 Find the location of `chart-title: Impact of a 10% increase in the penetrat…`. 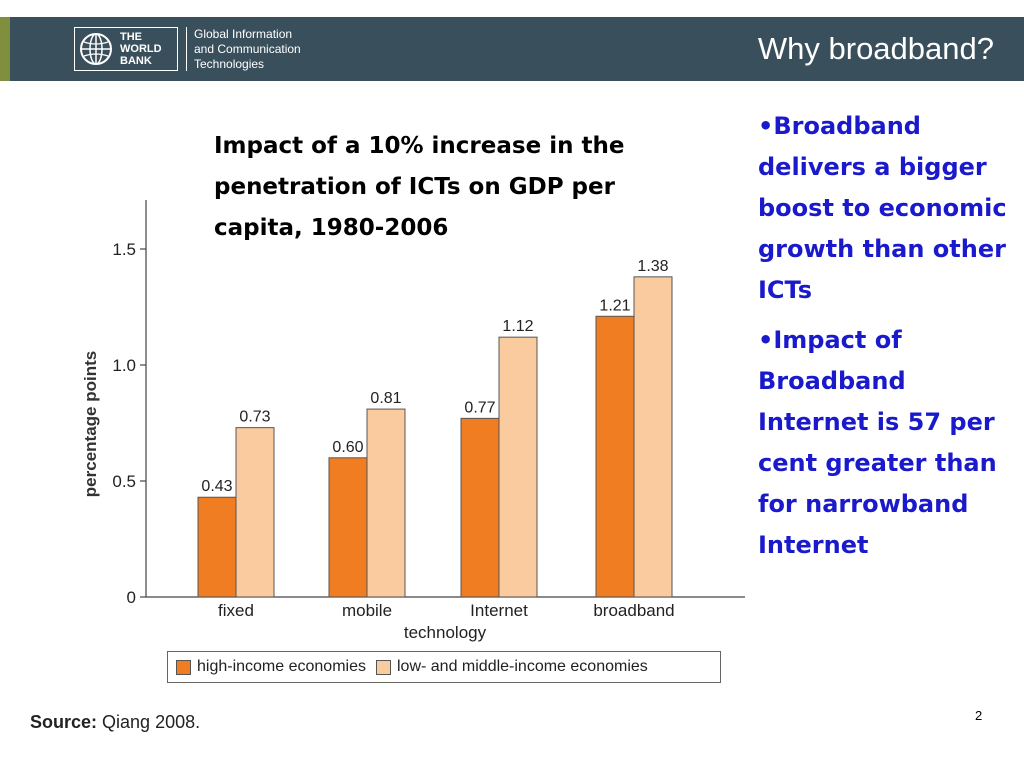

chart-title: Impact of a 10% increase in the penetrat… is located at coordinates (419, 187).